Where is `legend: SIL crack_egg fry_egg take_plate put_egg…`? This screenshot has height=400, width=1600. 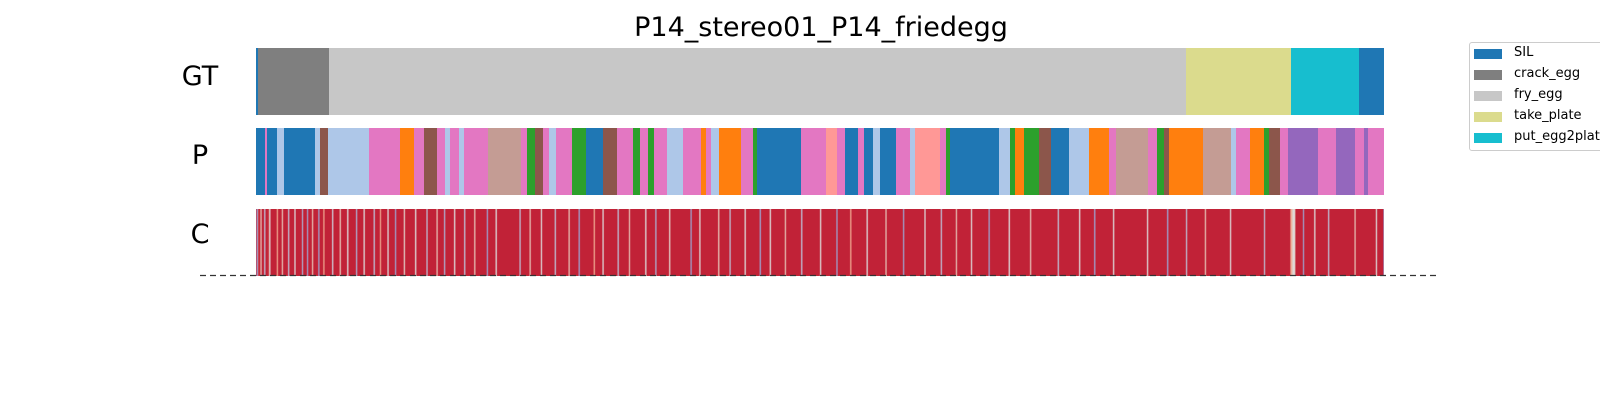
legend: SIL crack_egg fry_egg take_plate put_egg… is located at coordinates (1534, 96).